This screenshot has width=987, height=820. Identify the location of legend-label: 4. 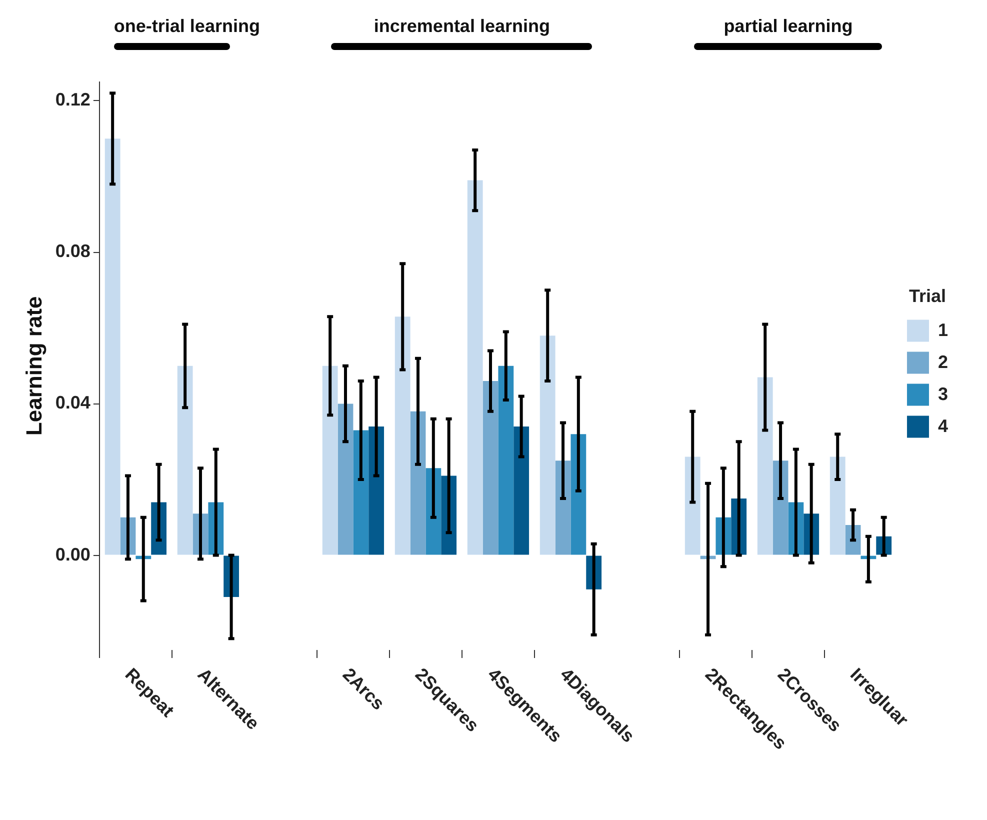
(943, 426).